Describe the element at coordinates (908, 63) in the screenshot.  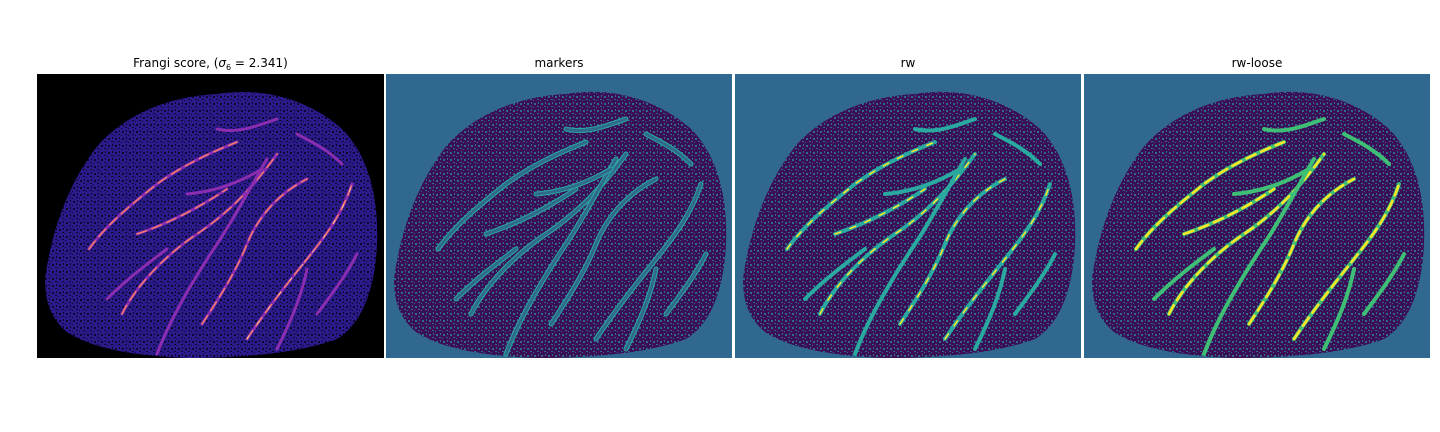
I see `panel-title-rw: rw` at that location.